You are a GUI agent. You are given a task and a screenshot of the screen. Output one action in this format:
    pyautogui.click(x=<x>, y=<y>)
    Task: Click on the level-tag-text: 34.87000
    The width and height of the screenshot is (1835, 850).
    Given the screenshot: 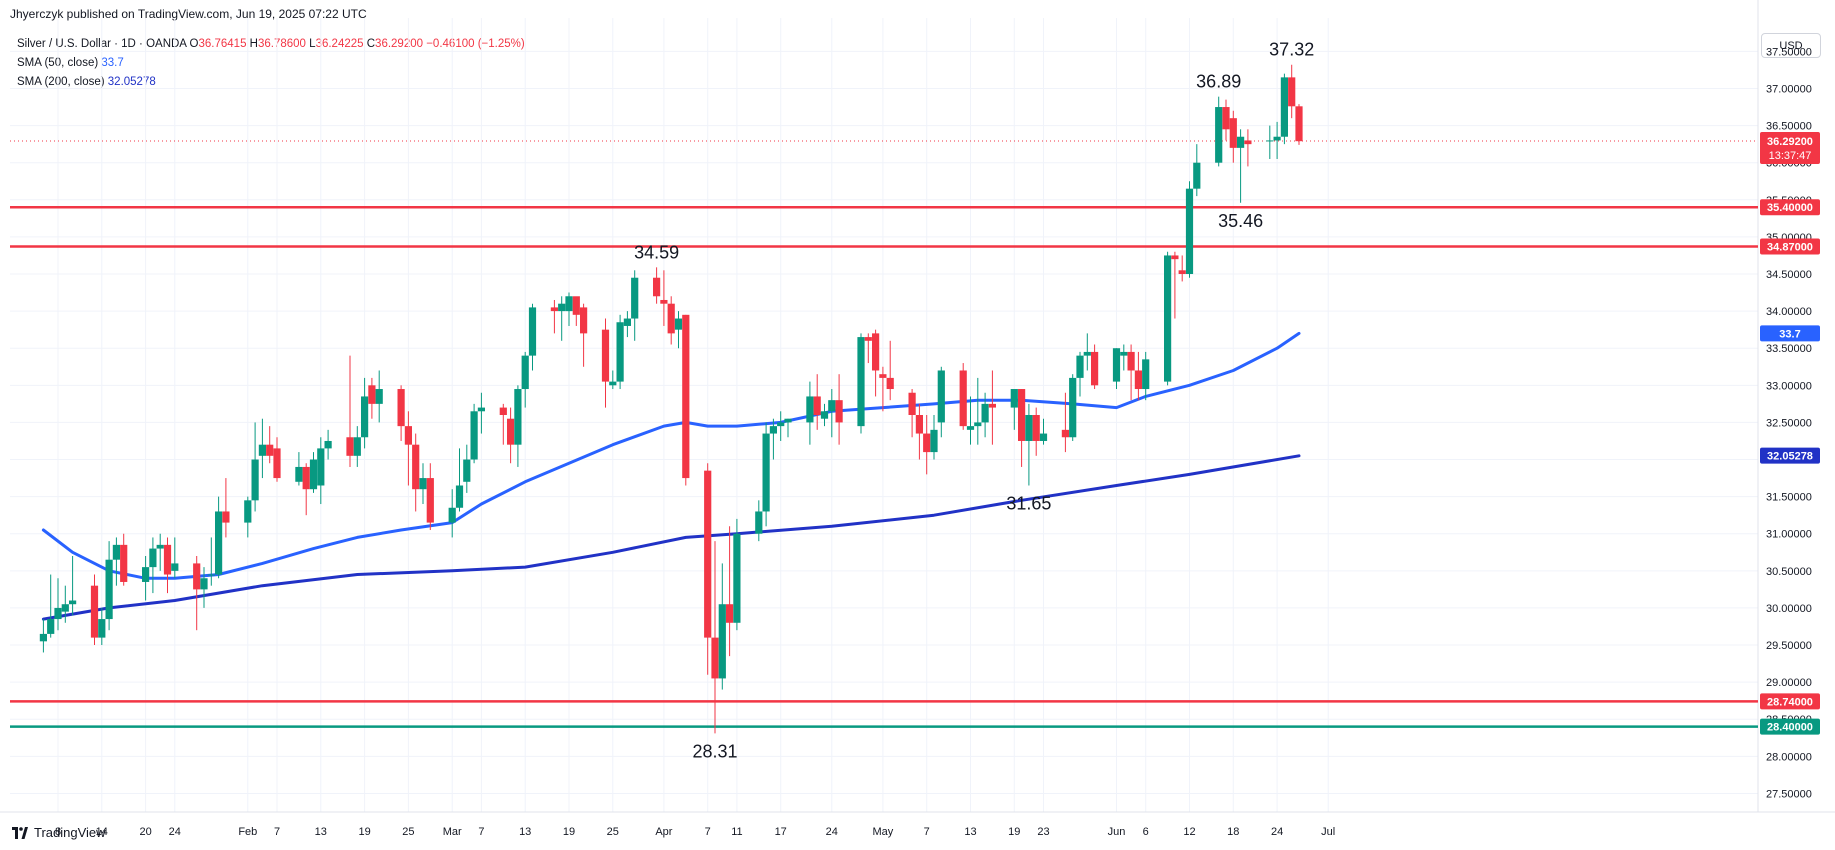 What is the action you would take?
    pyautogui.click(x=1790, y=248)
    